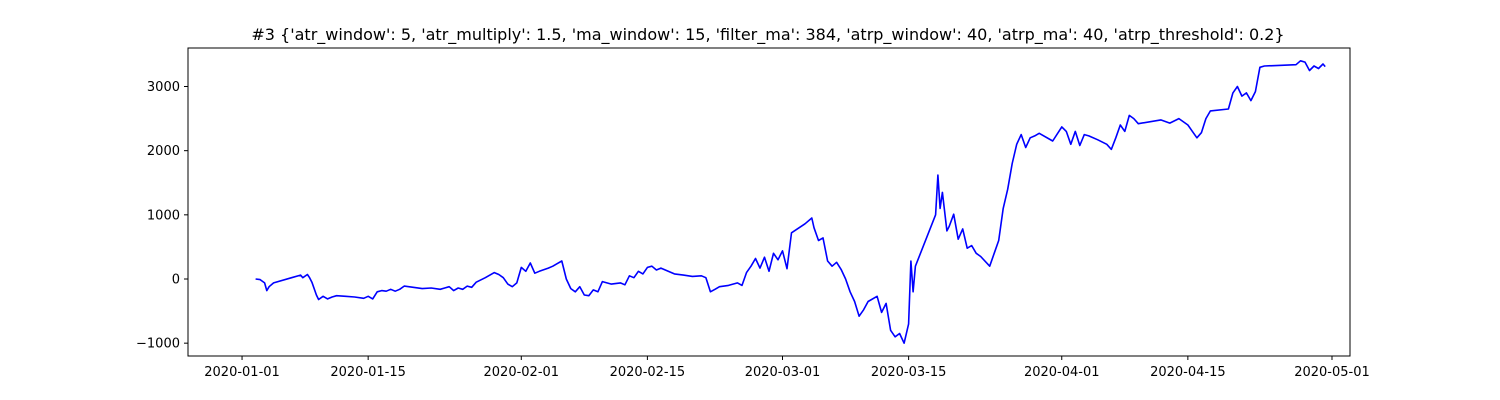  Describe the element at coordinates (1062, 372) in the screenshot. I see `x-tick-label: 2020-04-01` at that location.